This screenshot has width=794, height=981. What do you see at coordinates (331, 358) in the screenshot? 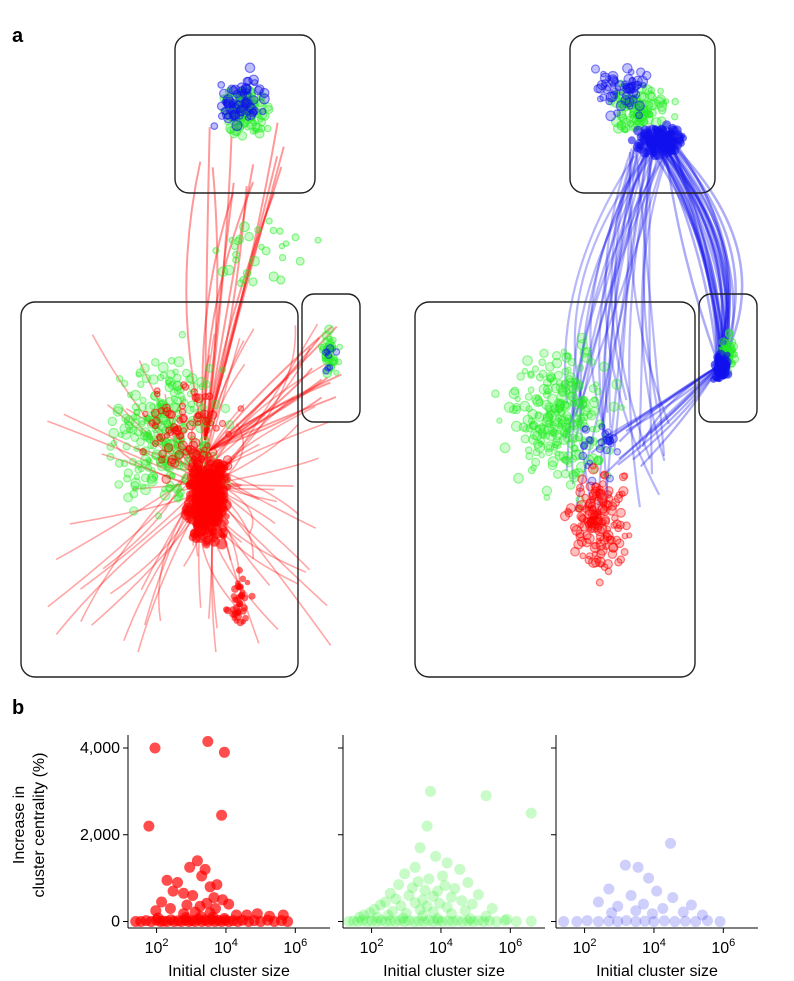
I see `cluster-box-left-side` at bounding box center [331, 358].